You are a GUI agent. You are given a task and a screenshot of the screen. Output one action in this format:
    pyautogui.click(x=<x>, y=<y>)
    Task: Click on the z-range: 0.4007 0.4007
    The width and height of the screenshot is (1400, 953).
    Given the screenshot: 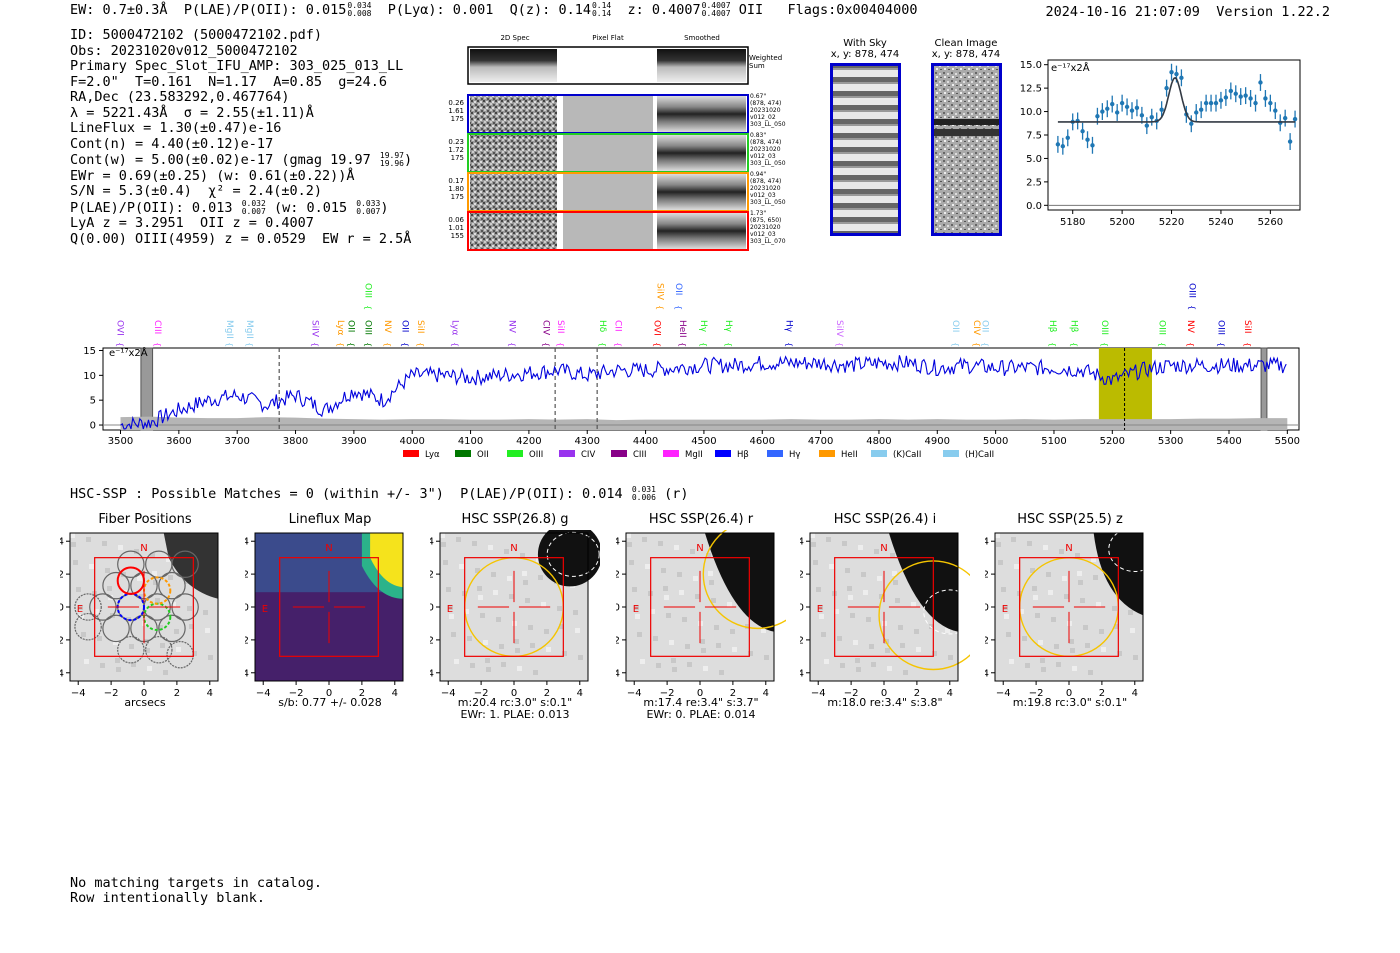 What is the action you would take?
    pyautogui.click(x=716, y=9)
    